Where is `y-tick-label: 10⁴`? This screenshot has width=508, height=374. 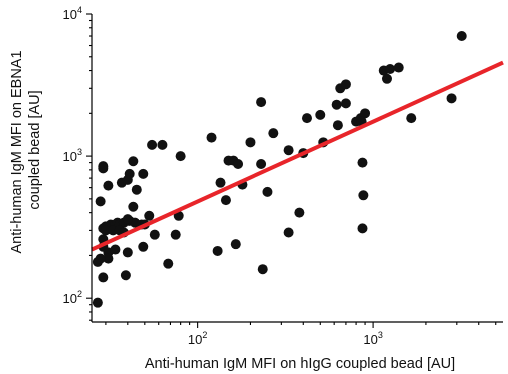
y-tick-label: 10⁴ is located at coordinates (72, 13).